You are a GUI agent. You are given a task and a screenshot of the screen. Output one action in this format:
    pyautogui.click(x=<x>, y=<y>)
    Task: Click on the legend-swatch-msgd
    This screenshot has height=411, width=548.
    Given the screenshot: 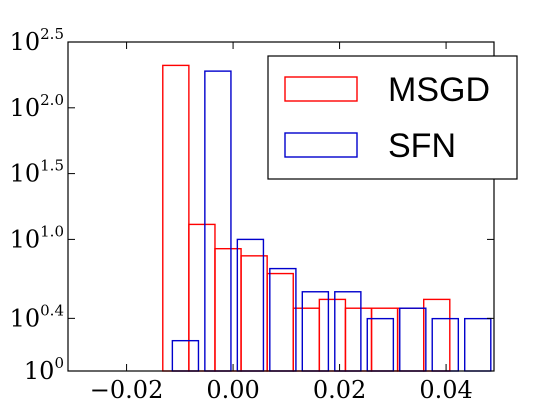 What is the action you would take?
    pyautogui.click(x=321, y=89)
    